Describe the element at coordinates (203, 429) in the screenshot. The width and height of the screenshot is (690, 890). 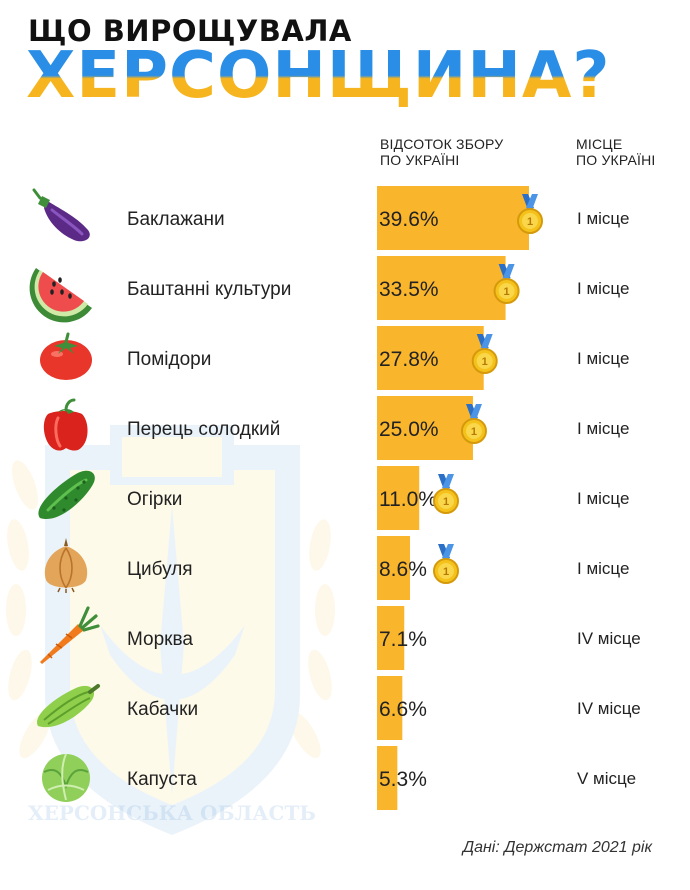
I see `category-label: Перець солодкий` at that location.